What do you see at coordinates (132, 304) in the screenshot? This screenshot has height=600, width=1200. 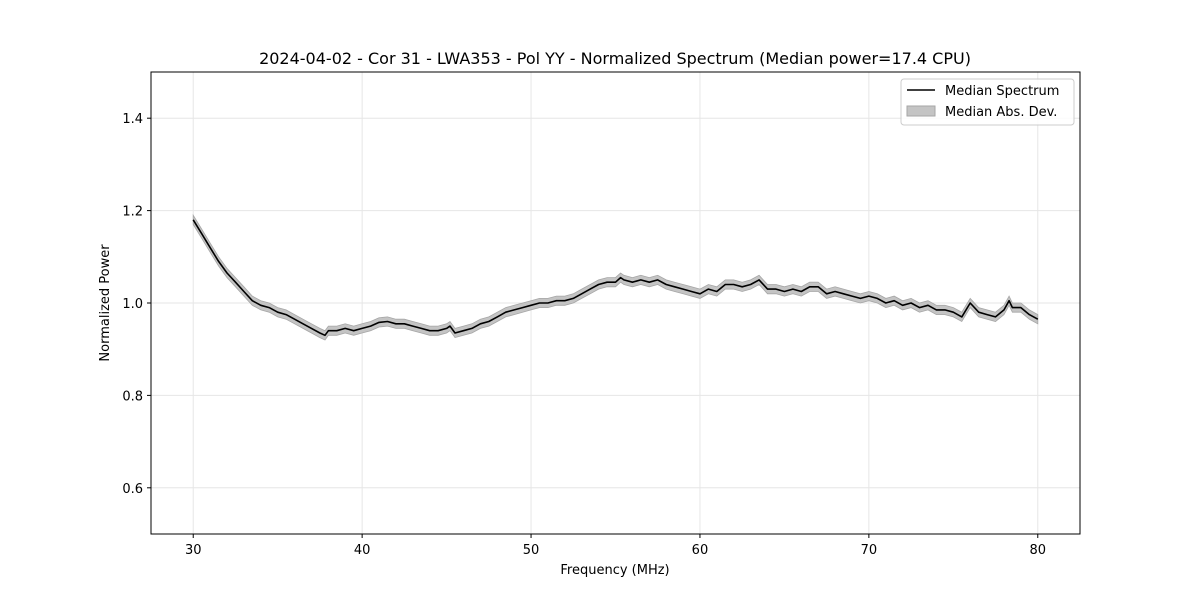 I see `y-tick-label: 1.0` at bounding box center [132, 304].